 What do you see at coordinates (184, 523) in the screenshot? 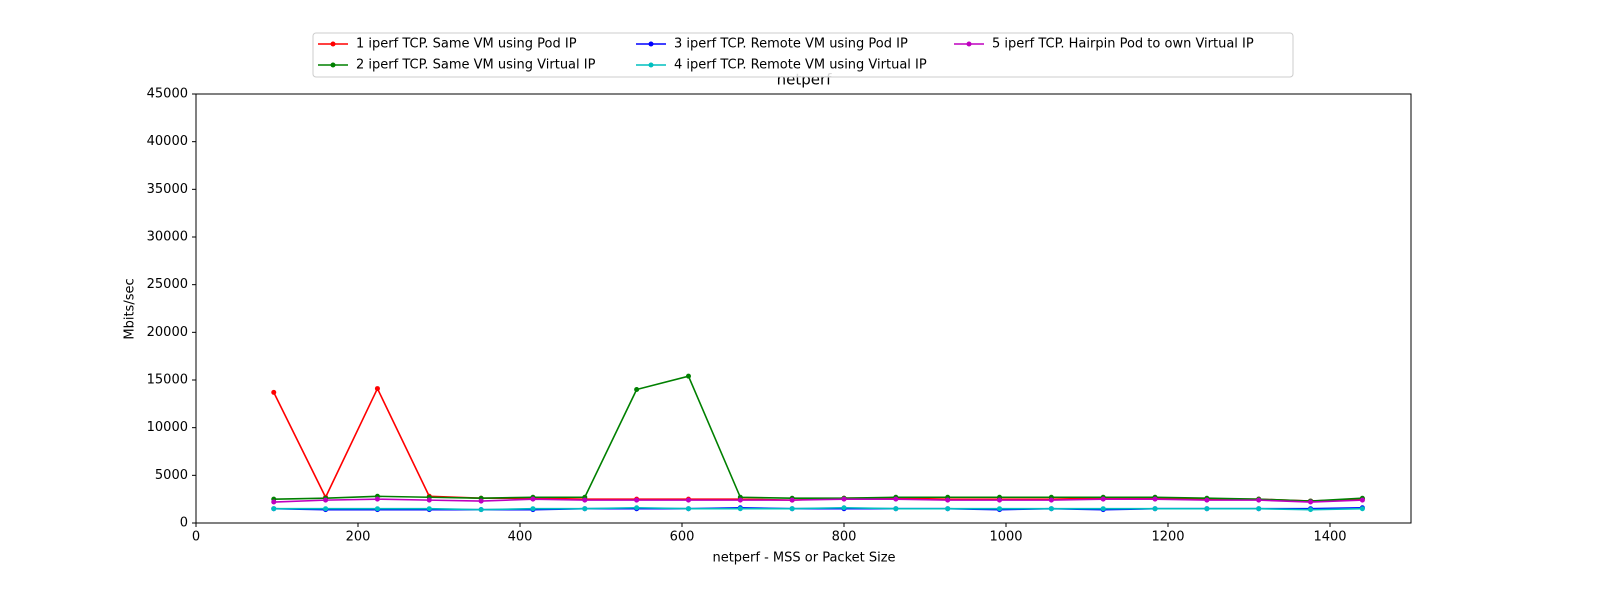
I see `y-tick-label: 0` at bounding box center [184, 523].